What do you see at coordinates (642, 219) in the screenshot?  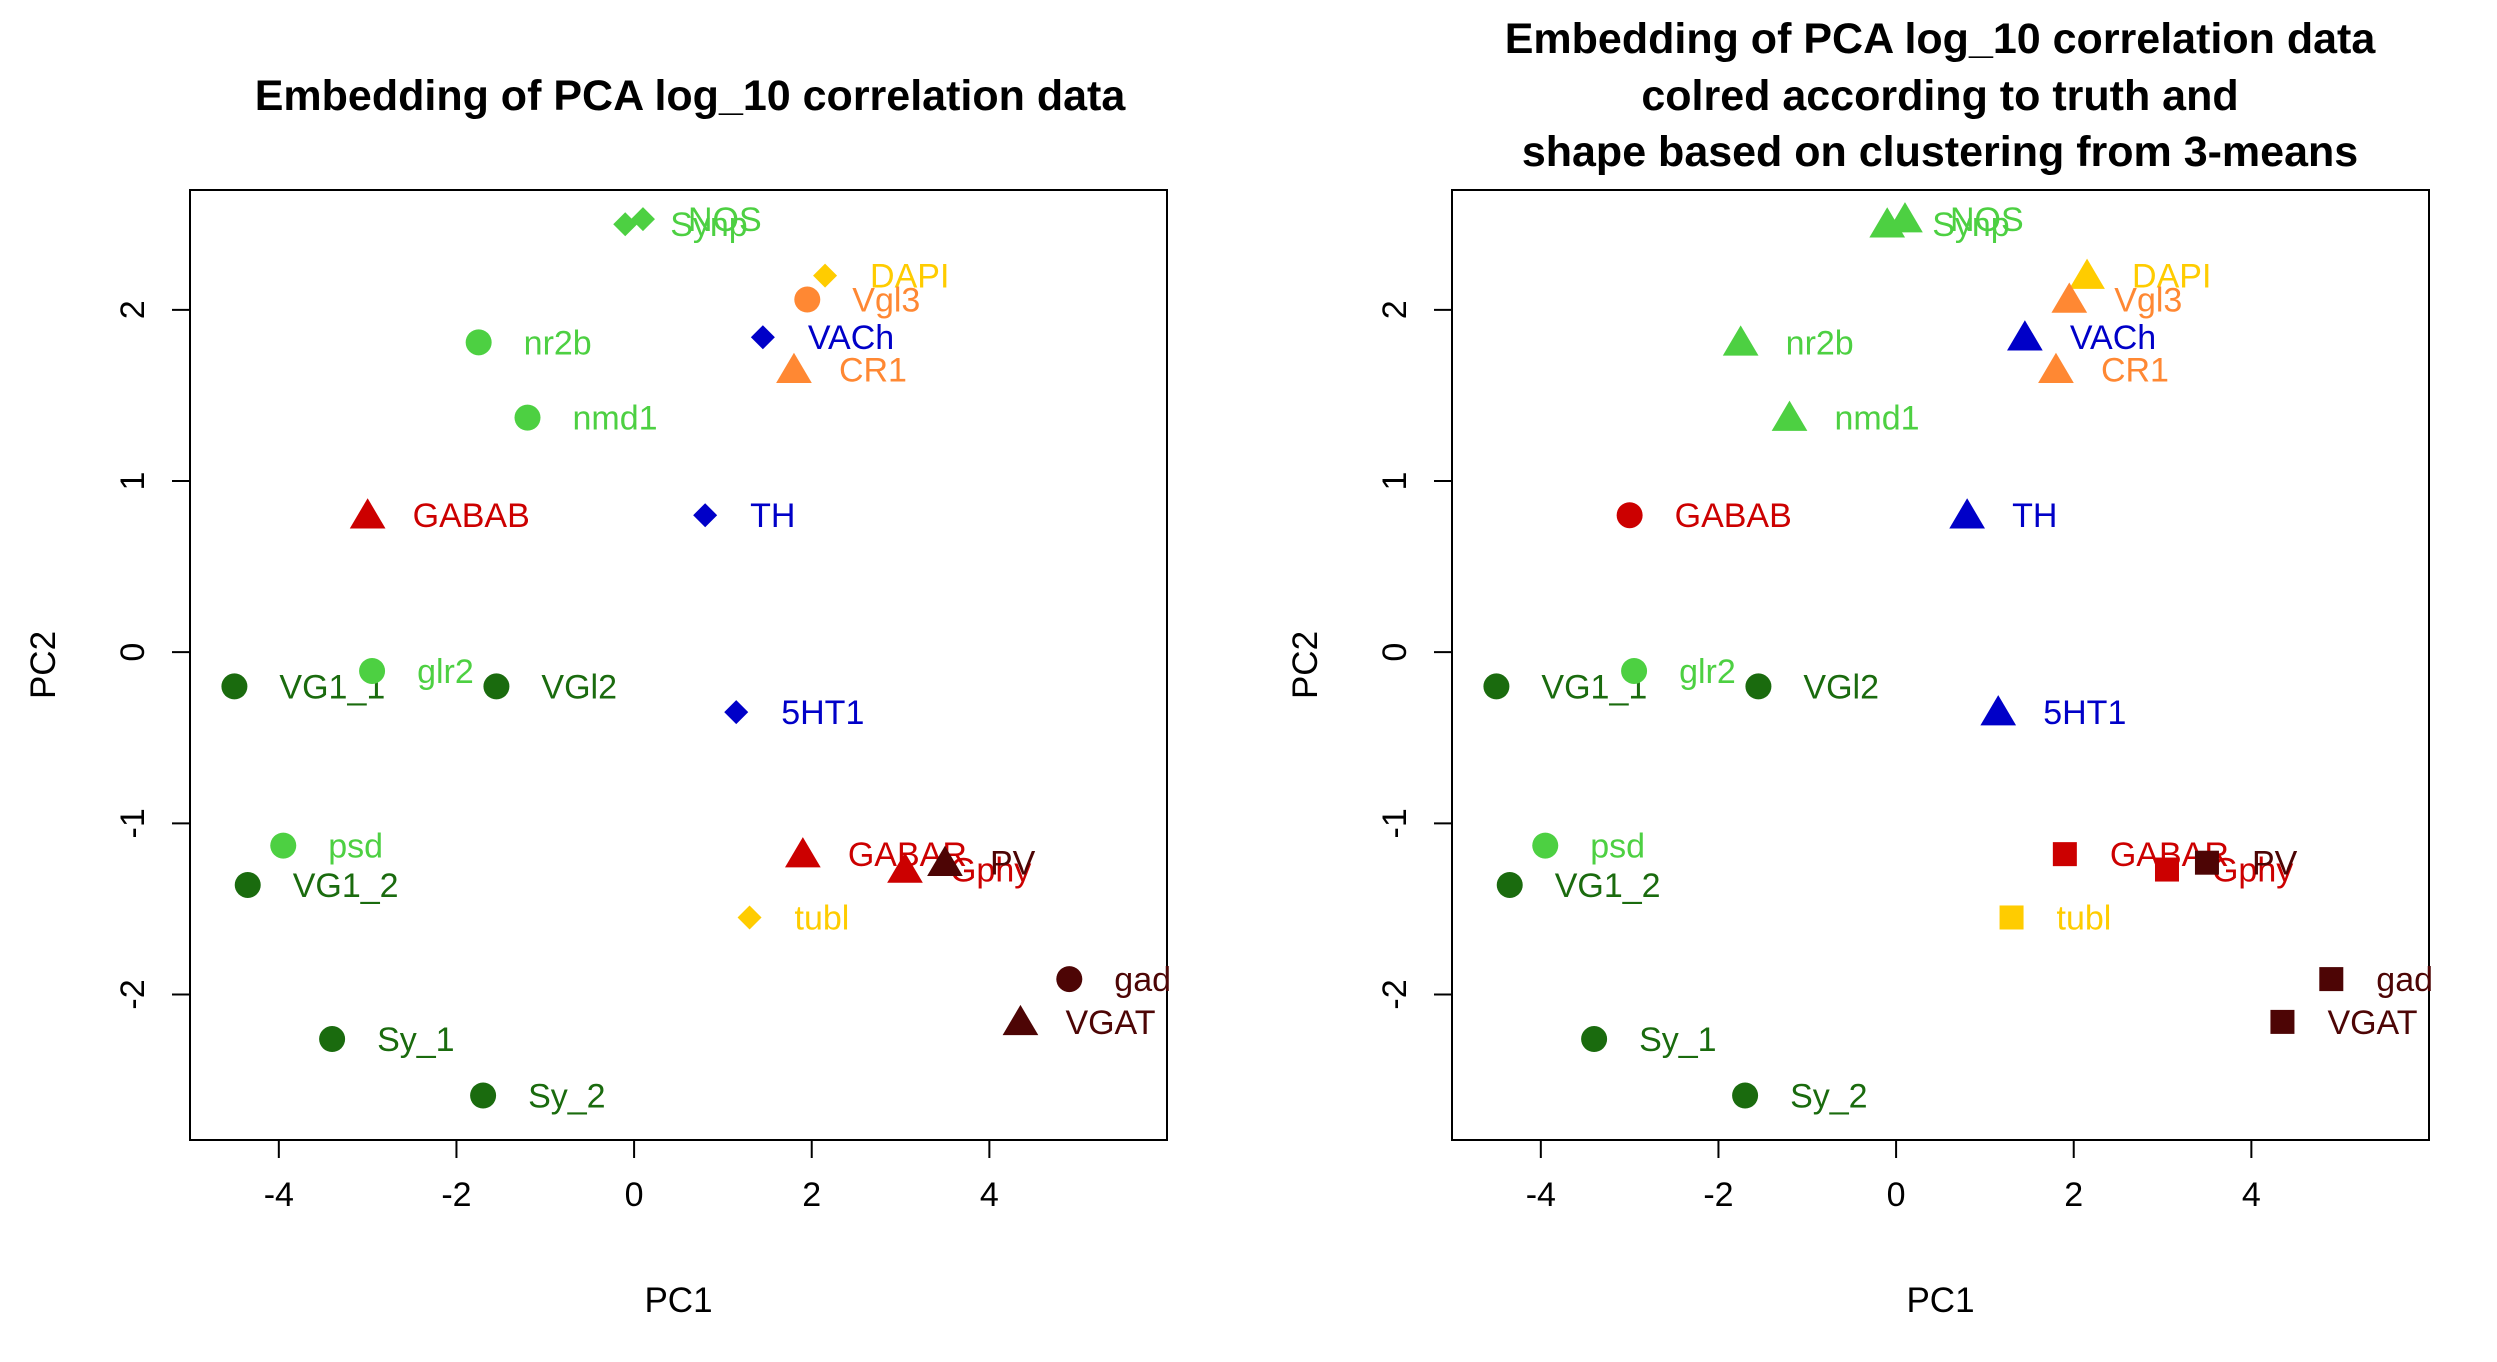 I see `point-nos-marker` at bounding box center [642, 219].